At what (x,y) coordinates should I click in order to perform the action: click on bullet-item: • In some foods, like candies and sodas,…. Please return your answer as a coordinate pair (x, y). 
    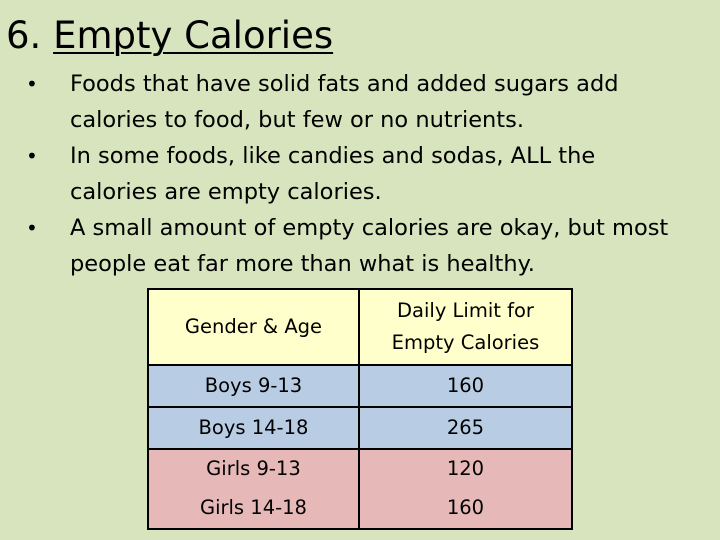
    Looking at the image, I should click on (372, 174).